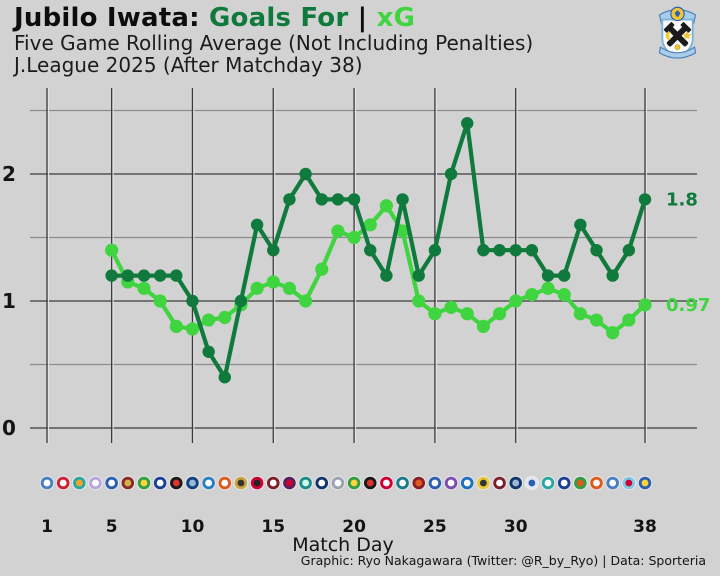  I want to click on y-tick-label: 2, so click(9, 174).